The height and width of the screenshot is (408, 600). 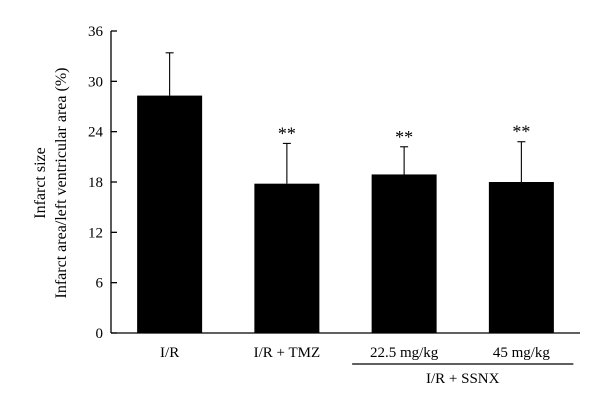 What do you see at coordinates (96, 32) in the screenshot?
I see `y-tick-label: 36` at bounding box center [96, 32].